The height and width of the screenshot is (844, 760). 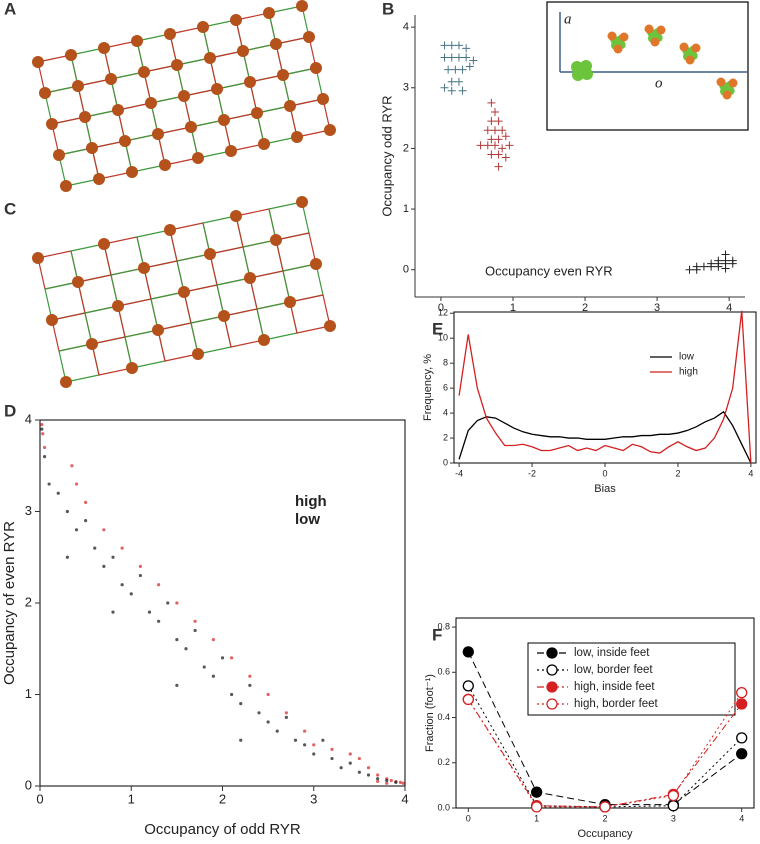 I want to click on panel-letter: B, so click(x=388, y=9).